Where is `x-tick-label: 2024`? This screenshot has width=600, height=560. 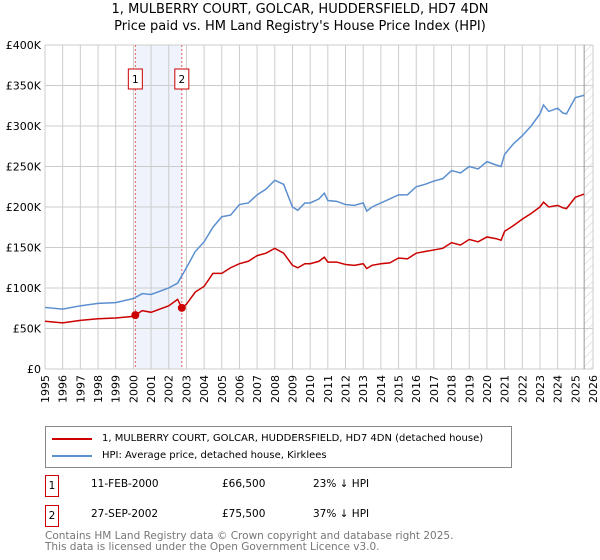 x-tick-label: 2024 is located at coordinates (558, 389).